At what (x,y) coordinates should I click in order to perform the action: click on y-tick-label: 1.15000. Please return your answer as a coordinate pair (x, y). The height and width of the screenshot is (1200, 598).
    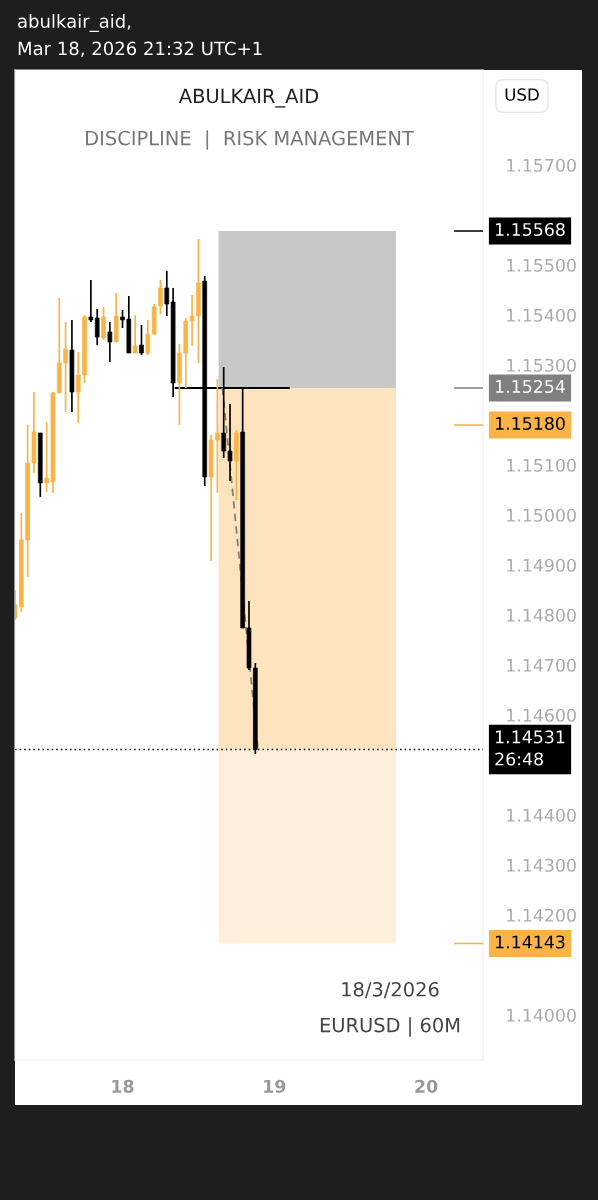
    Looking at the image, I should click on (541, 515).